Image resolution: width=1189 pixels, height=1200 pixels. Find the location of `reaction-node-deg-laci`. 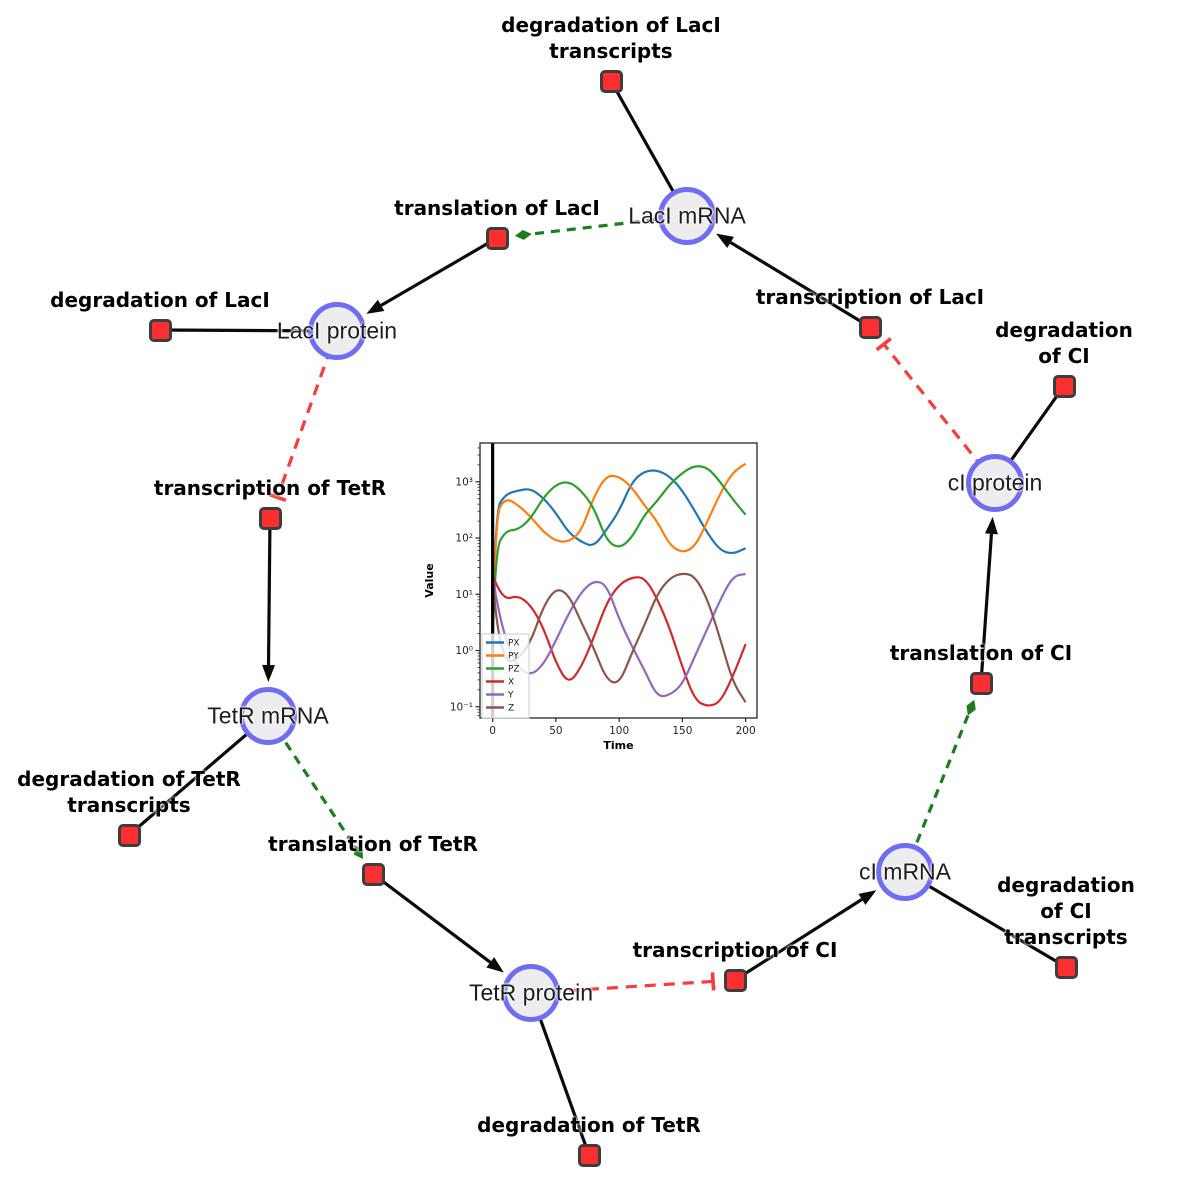

reaction-node-deg-laci is located at coordinates (160, 330).